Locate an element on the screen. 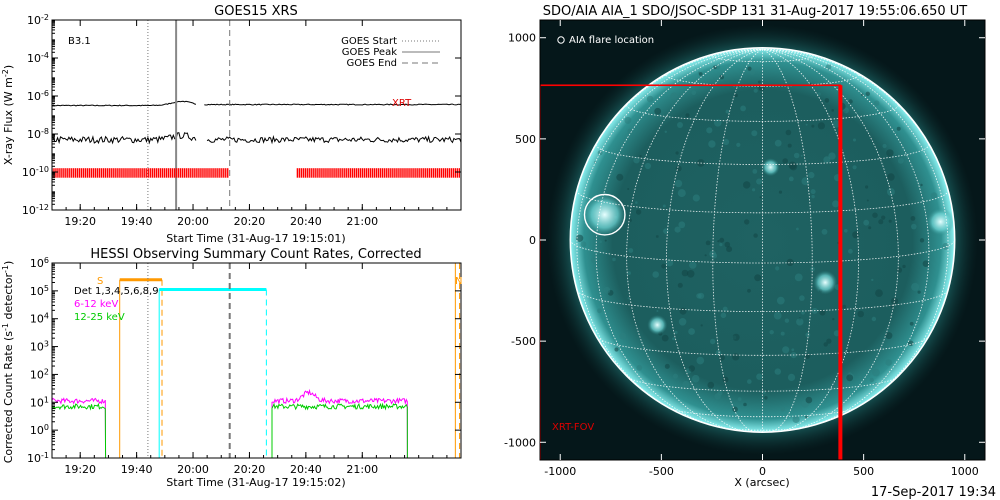  aia-x-tick-label: 1000 is located at coordinates (965, 471).